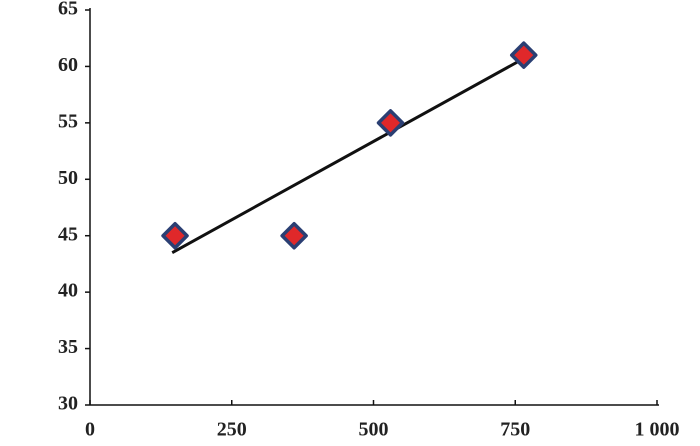  I want to click on y-tick-label: 55, so click(68, 121).